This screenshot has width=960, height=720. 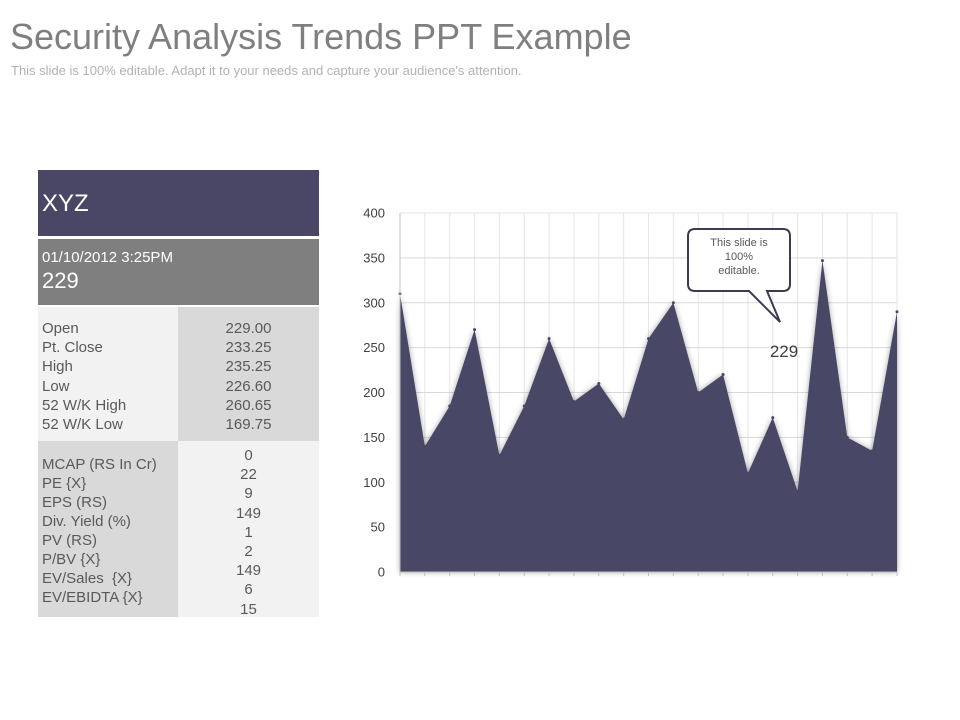 I want to click on quote-datetime: 01/10/2012 3:25PM, so click(x=107, y=257).